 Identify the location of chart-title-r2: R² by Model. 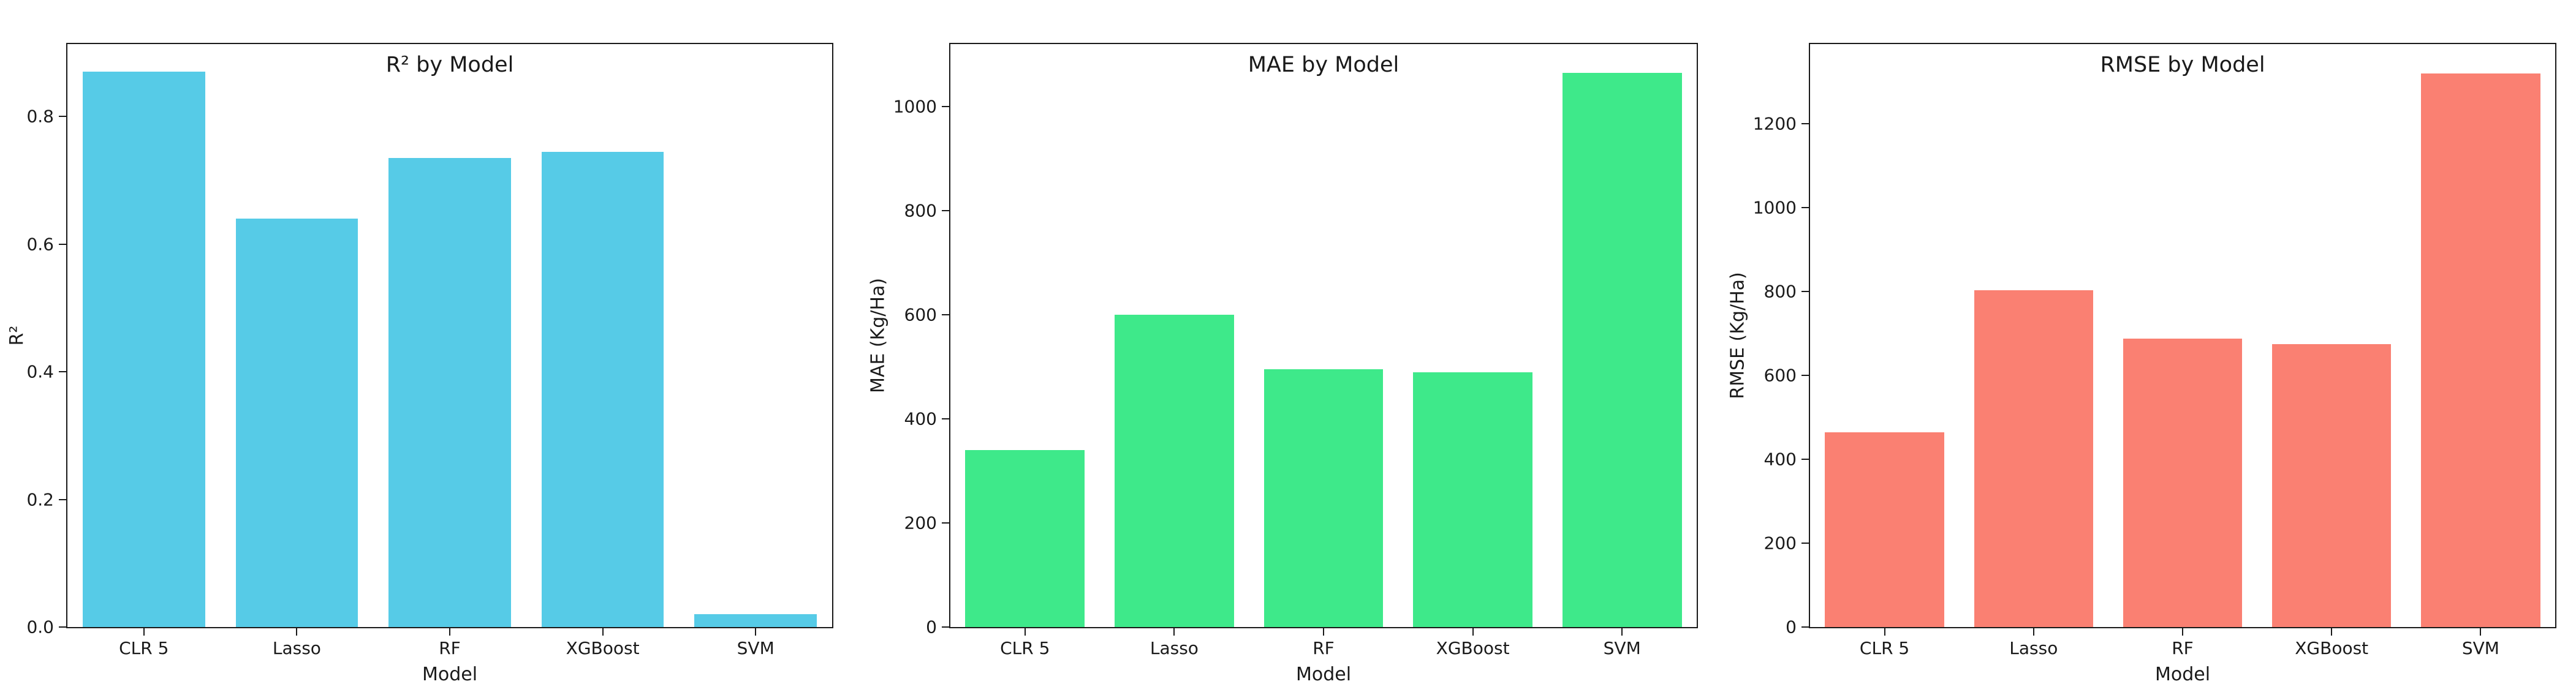
(450, 65).